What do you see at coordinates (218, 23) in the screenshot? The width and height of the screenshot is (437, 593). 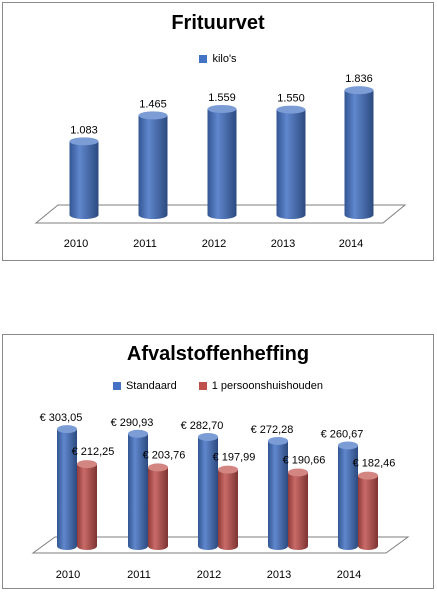 I see `chart-title: Frituurvet` at bounding box center [218, 23].